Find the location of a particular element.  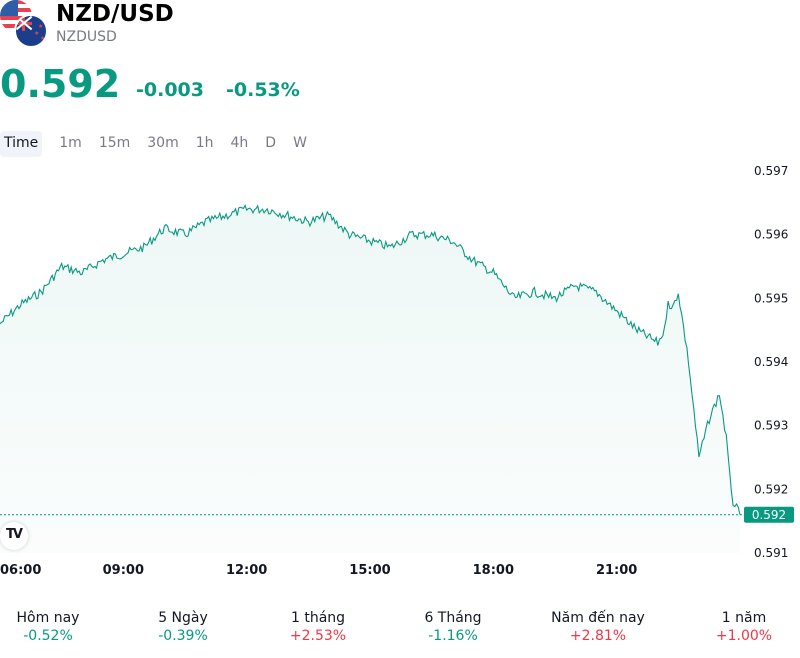

y-tick-label: 0.593 is located at coordinates (771, 426).